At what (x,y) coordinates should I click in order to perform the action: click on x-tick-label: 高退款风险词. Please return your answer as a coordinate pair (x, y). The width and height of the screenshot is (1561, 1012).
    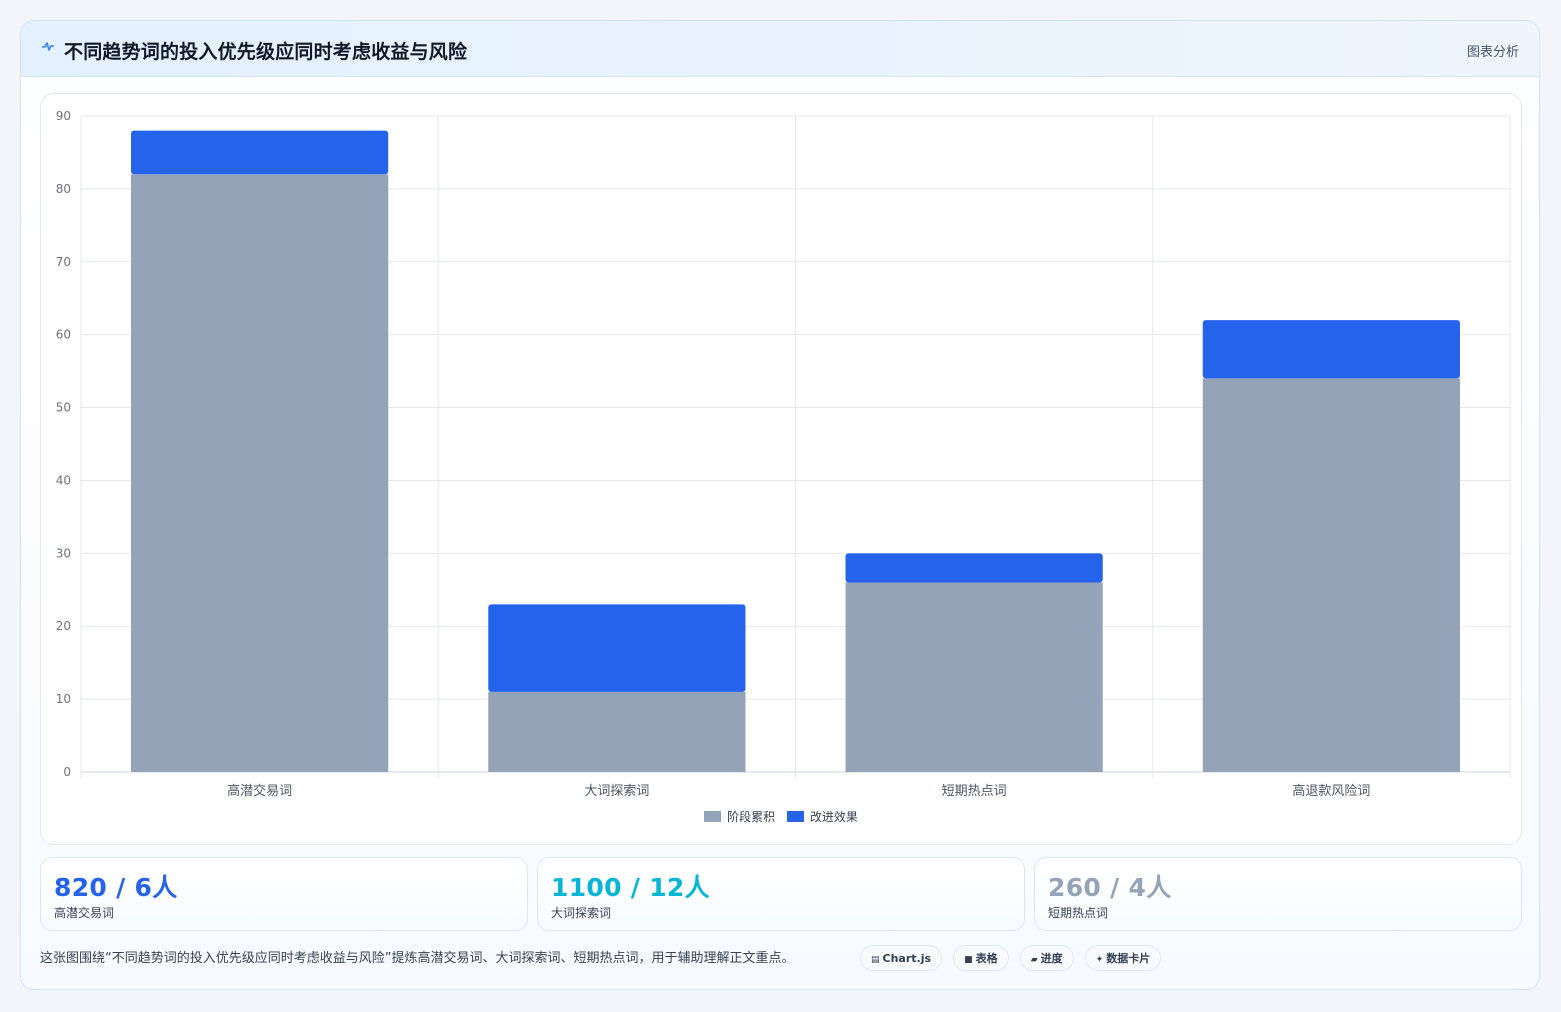
    Looking at the image, I should click on (1331, 791).